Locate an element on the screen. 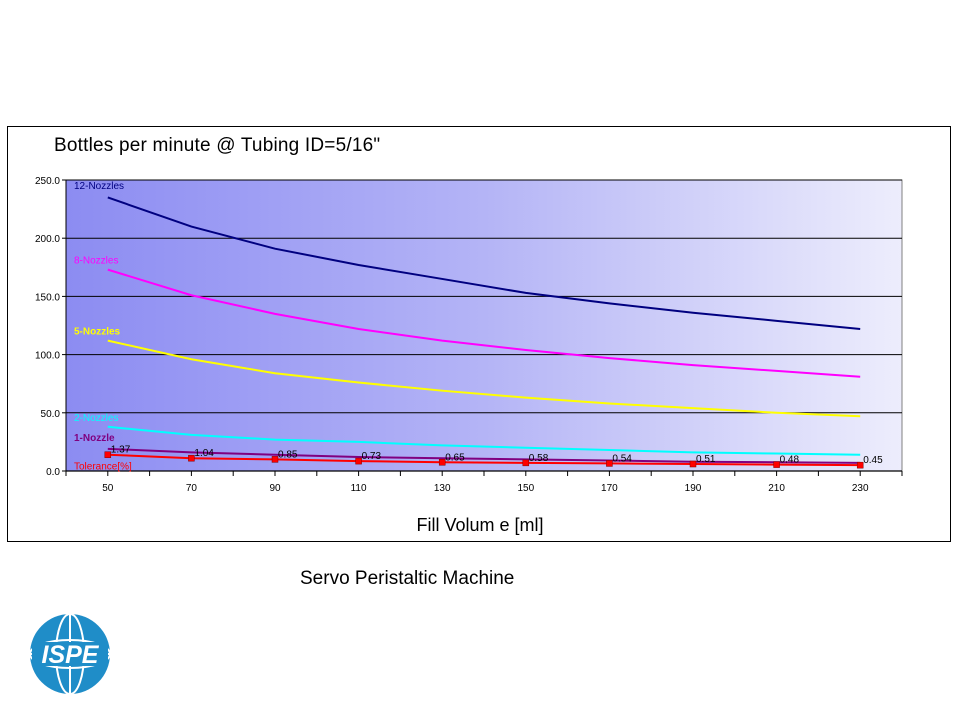 The height and width of the screenshot is (720, 960). series-label: 2-Nozzles is located at coordinates (96, 418).